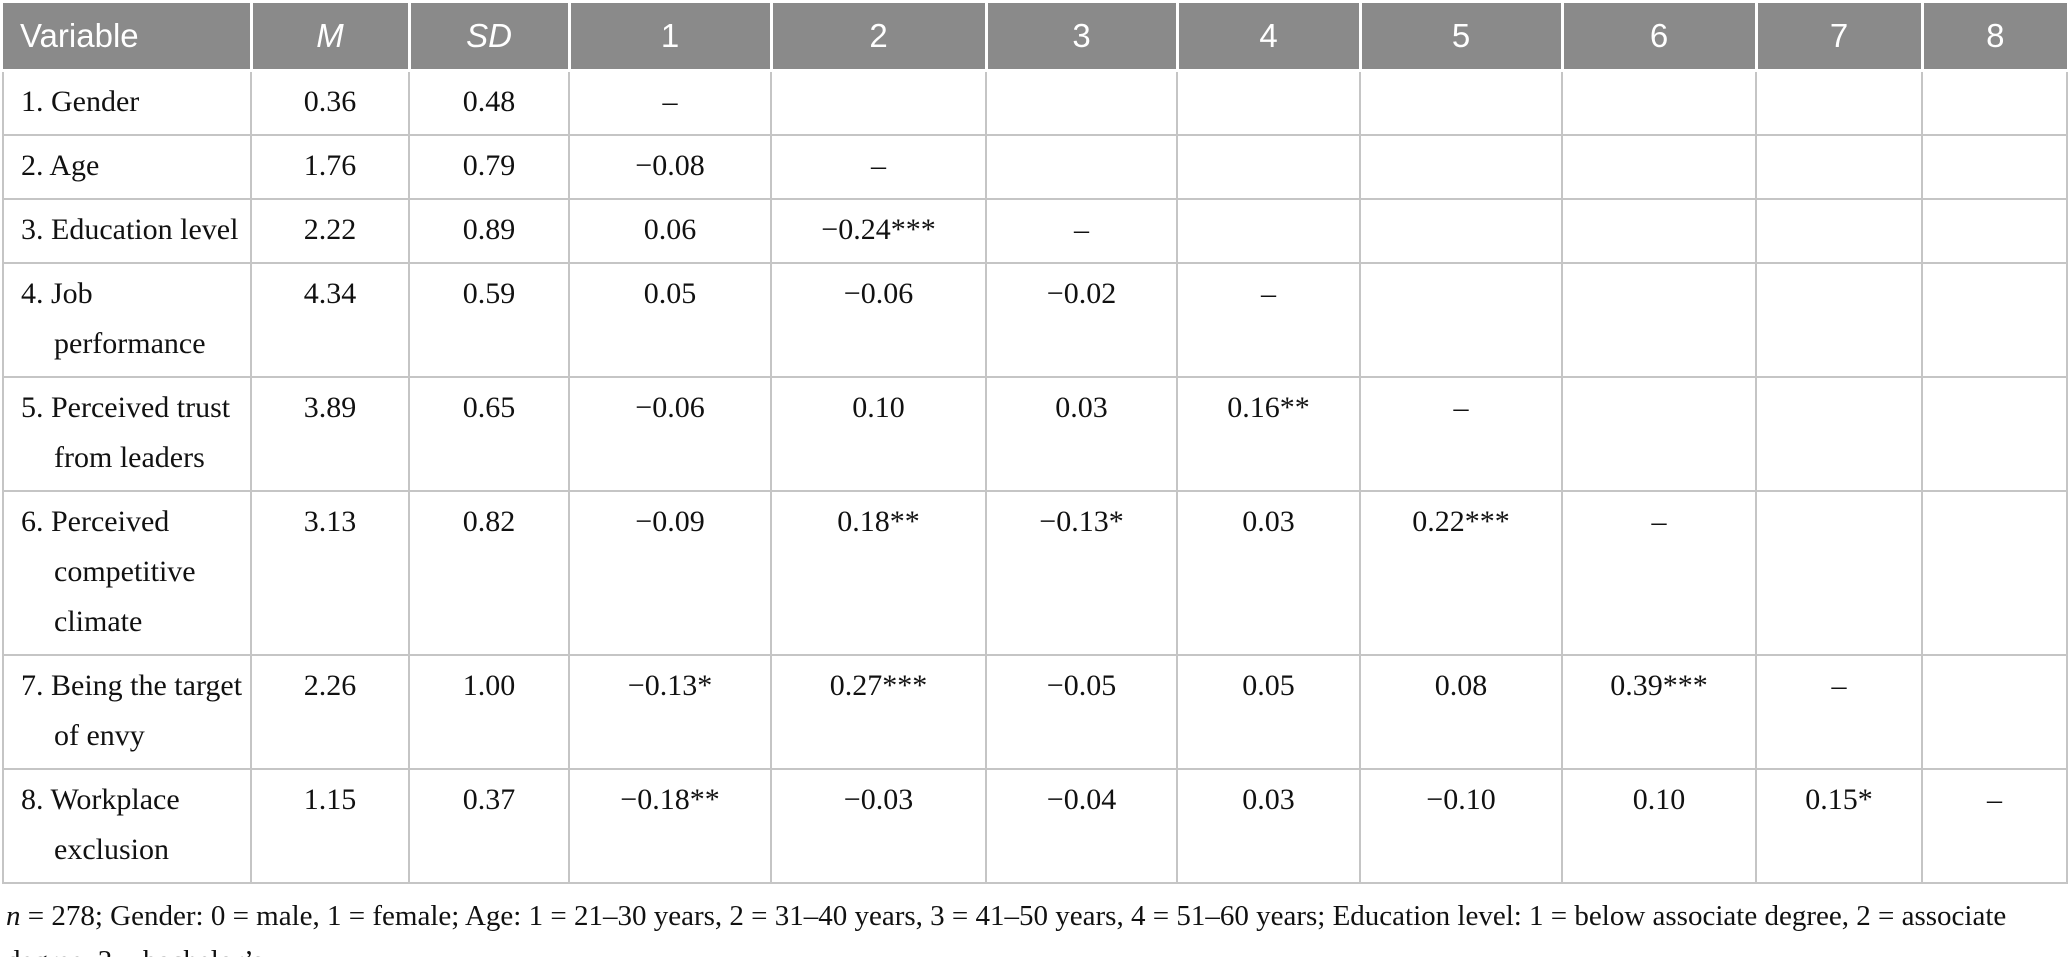 The height and width of the screenshot is (957, 2068). What do you see at coordinates (670, 231) in the screenshot?
I see `correlation-cell: 0.06` at bounding box center [670, 231].